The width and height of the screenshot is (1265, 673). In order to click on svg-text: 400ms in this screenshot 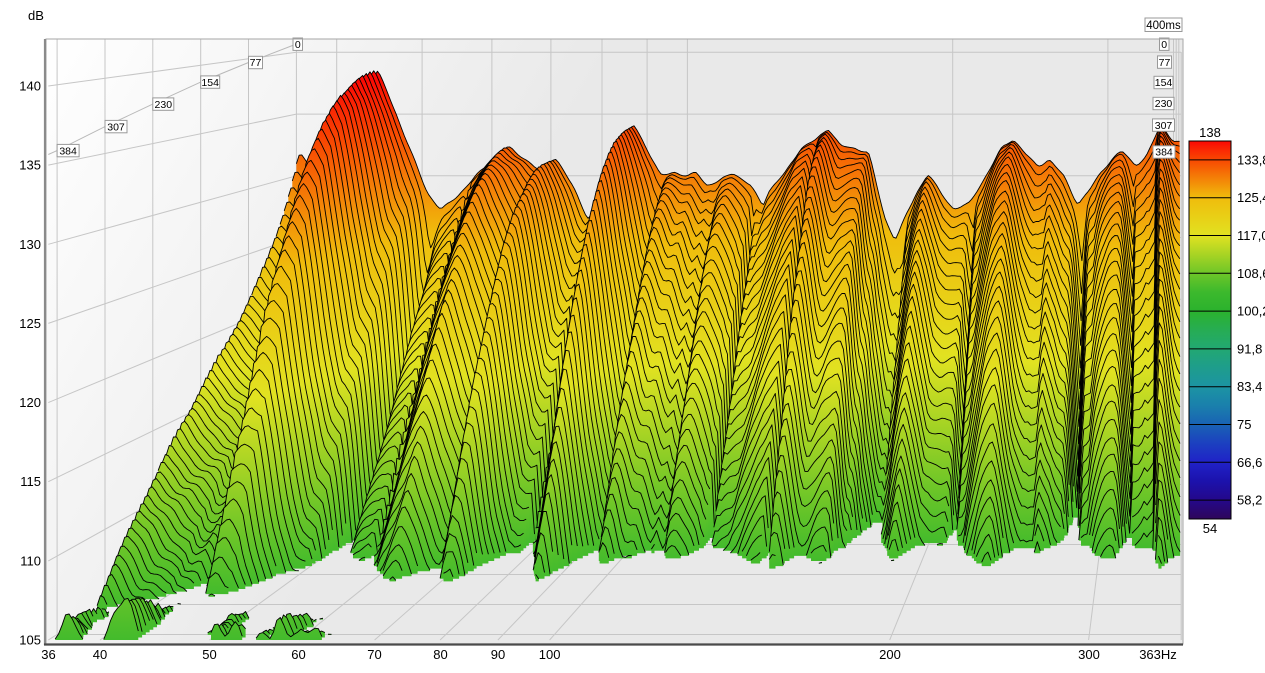, I will do `click(1163, 26)`.